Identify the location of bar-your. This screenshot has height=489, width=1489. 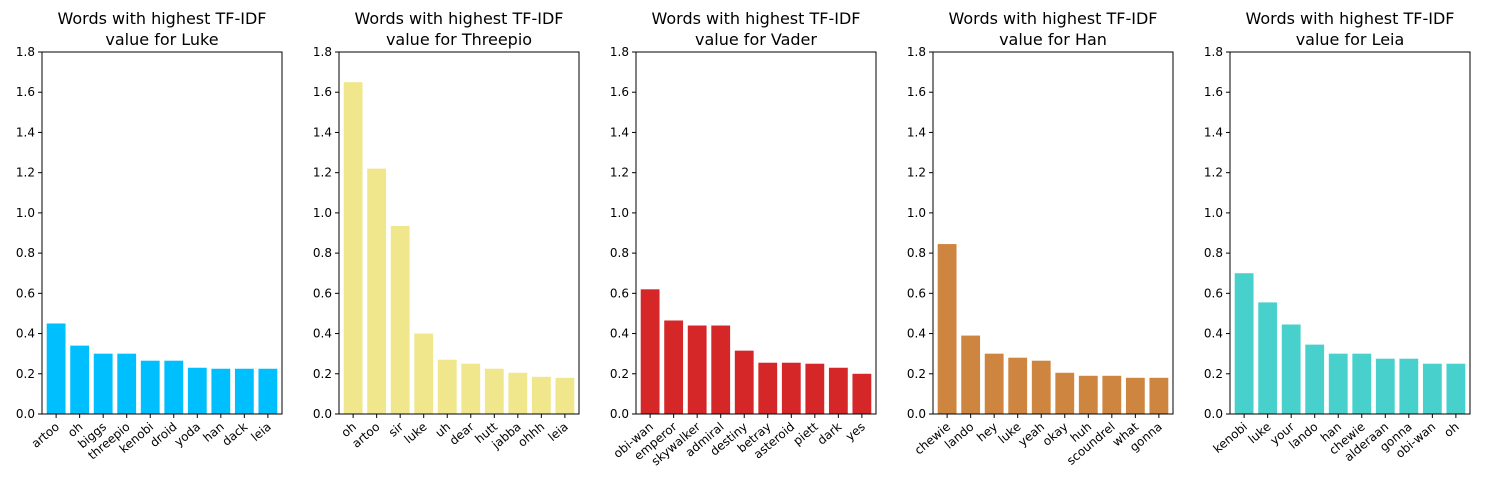
(1291, 369).